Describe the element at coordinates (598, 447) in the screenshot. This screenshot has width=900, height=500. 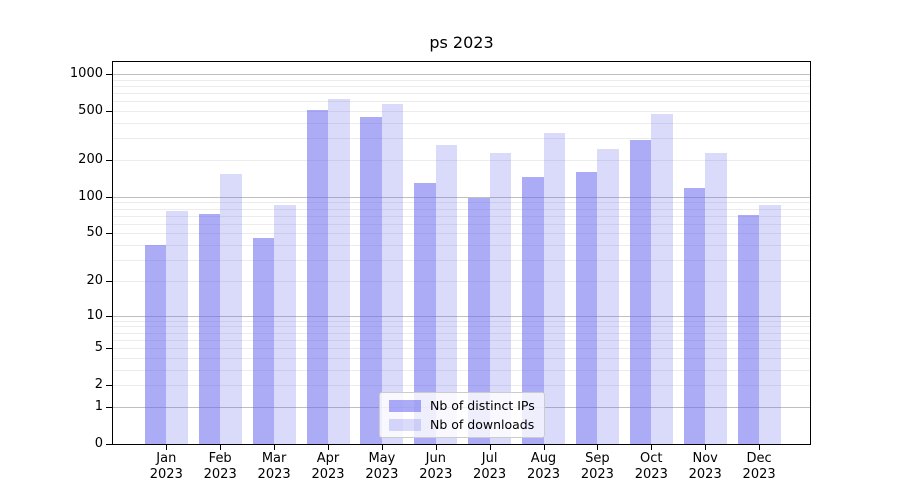
I see `x-tick-mark-sep-2023` at that location.